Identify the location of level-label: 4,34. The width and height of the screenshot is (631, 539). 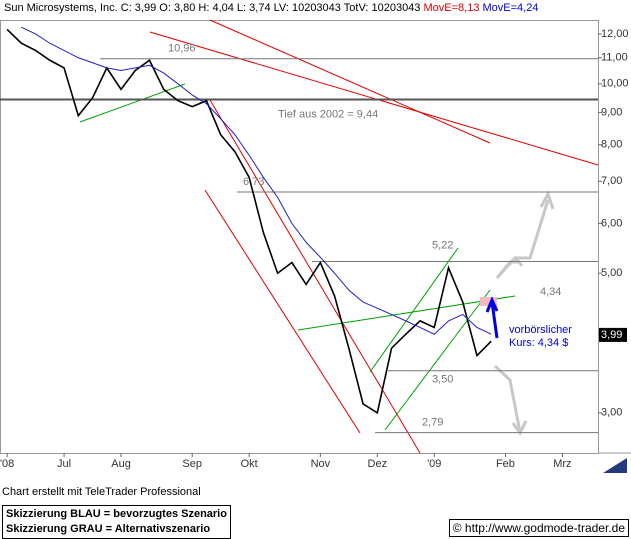
(550, 292).